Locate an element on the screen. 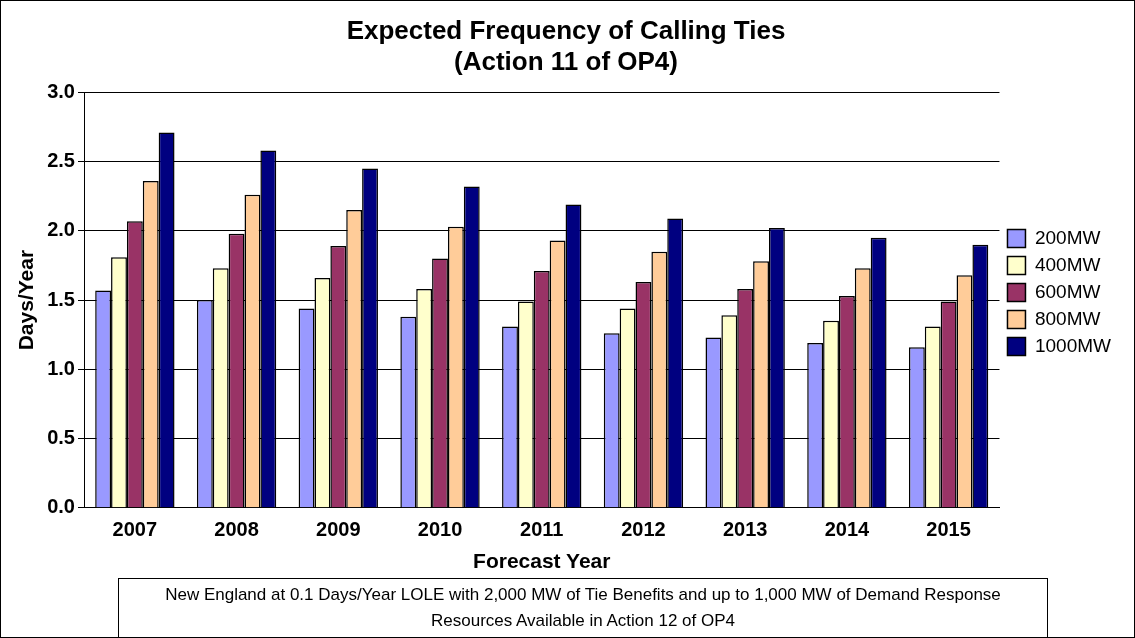  x-tick-label: 2009 is located at coordinates (338, 529).